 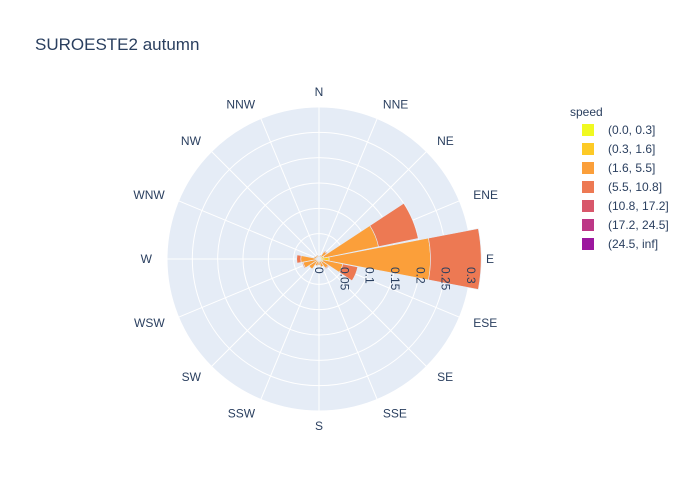 I want to click on legend-label: (0.3, 1.6], so click(x=631, y=149).